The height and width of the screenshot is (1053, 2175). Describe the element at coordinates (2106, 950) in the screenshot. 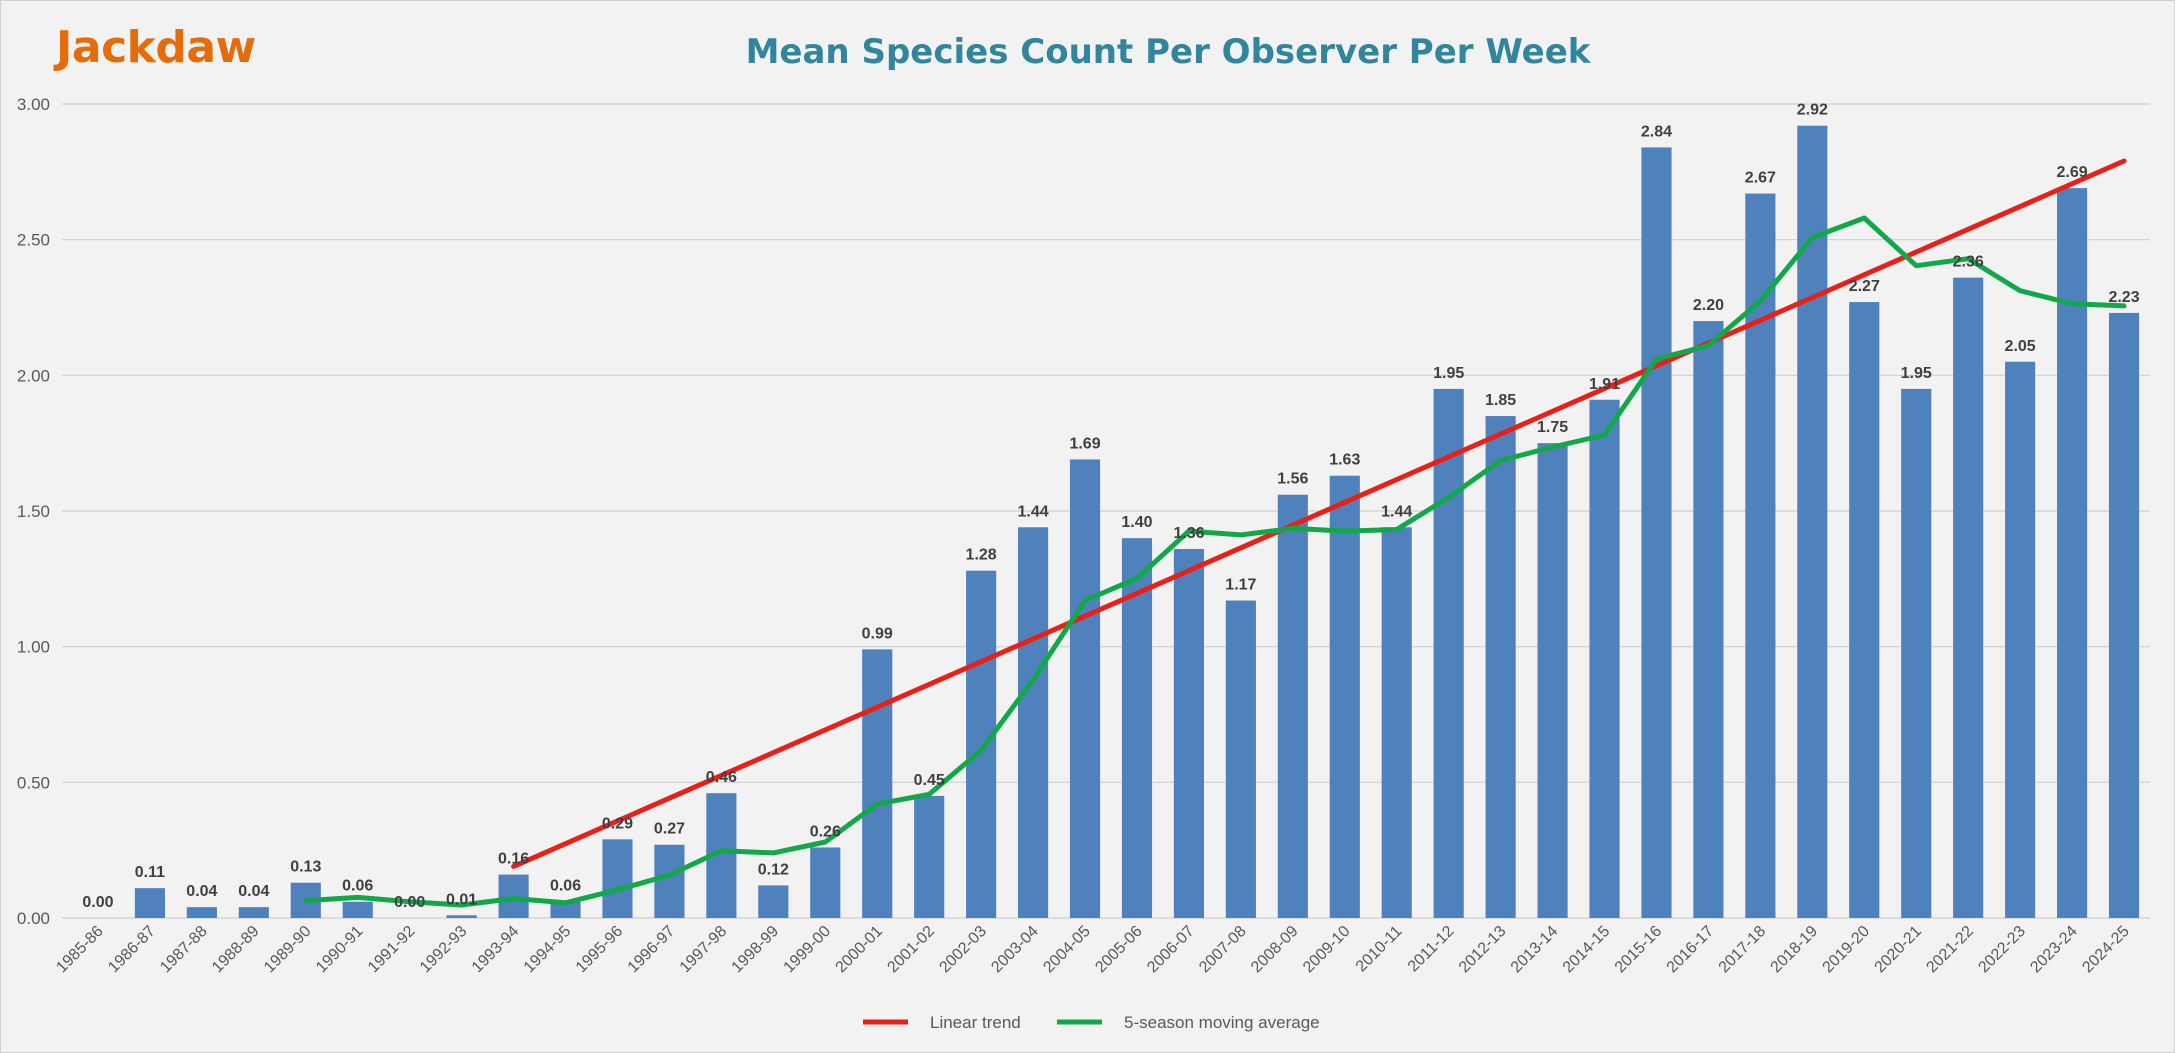

I see `x-tick-label: 2024-25` at that location.